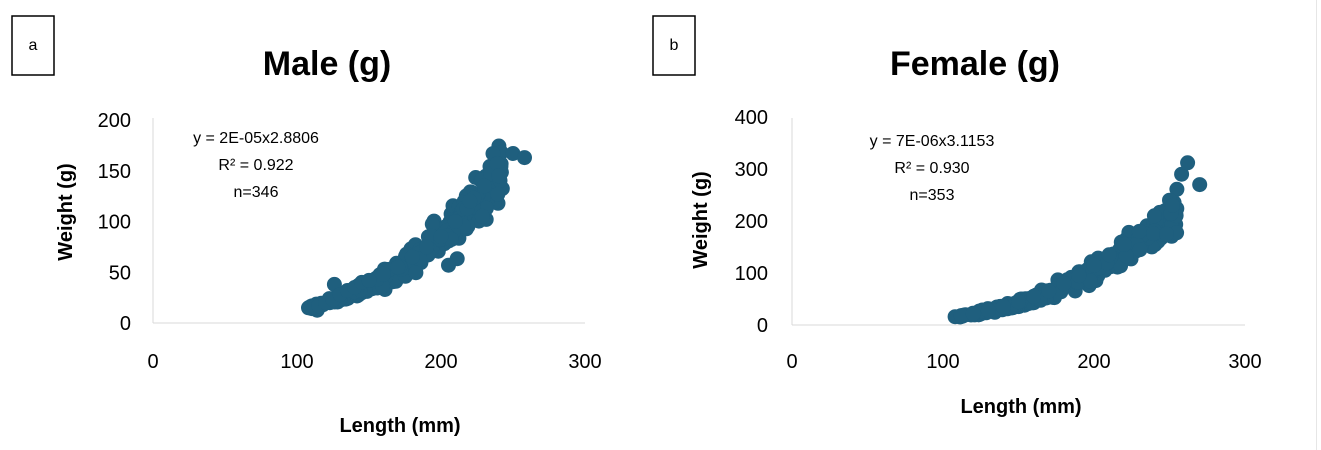 This screenshot has width=1321, height=450. I want to click on sample-size-b: n=353, so click(932, 195).